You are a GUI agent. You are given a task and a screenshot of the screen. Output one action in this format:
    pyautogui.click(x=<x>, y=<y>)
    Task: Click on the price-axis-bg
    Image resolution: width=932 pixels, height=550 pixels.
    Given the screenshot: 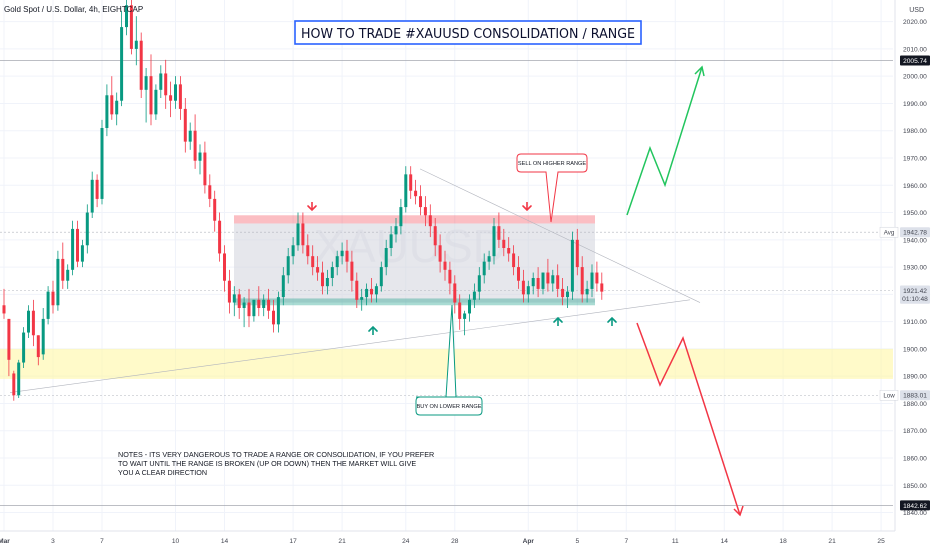 What is the action you would take?
    pyautogui.click(x=913, y=275)
    